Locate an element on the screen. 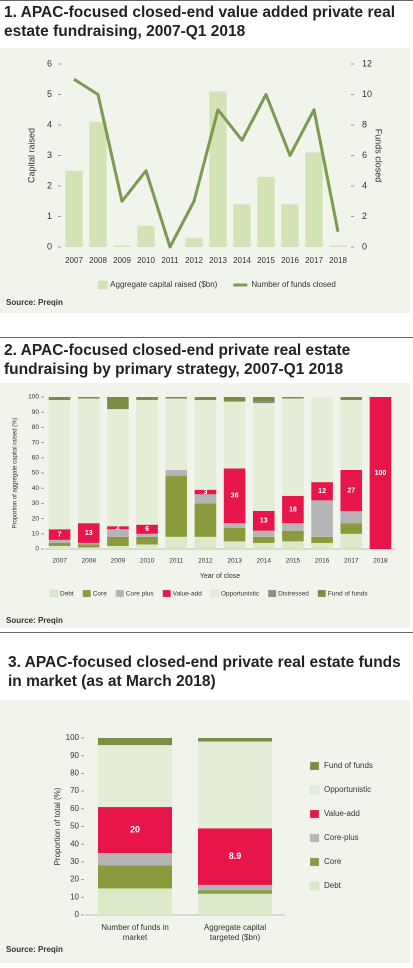 The height and width of the screenshot is (968, 413). legend-label: Distressed is located at coordinates (293, 594).